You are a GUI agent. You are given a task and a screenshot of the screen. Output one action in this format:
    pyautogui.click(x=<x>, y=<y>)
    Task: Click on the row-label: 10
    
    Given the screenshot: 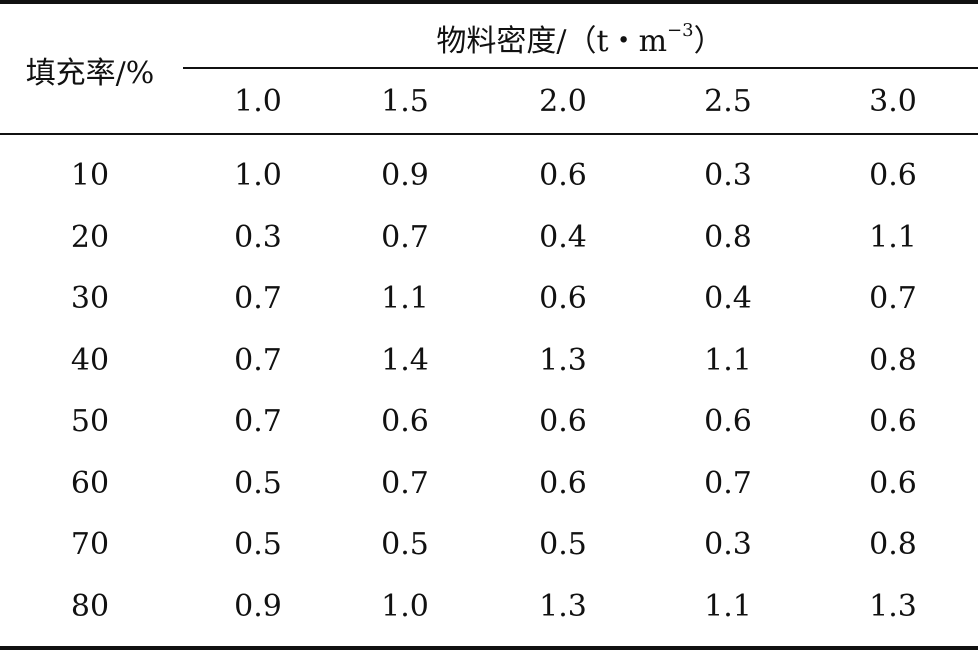 What is the action you would take?
    pyautogui.click(x=90, y=175)
    